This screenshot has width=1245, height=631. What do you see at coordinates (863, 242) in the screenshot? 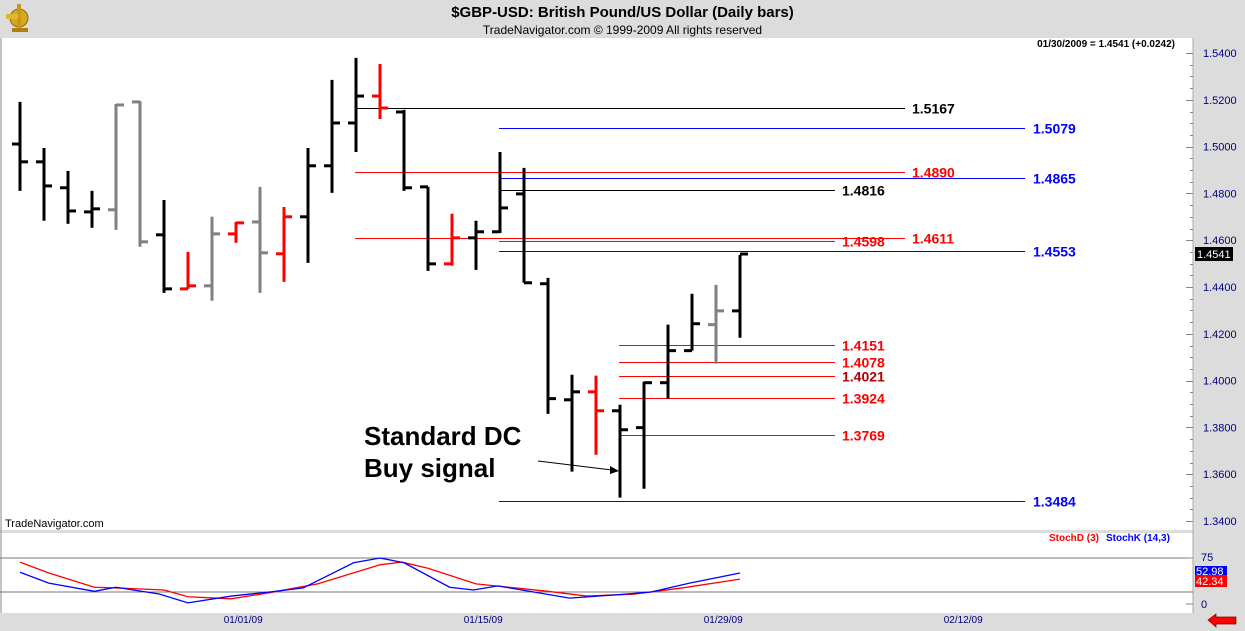
I see `level-label: 1.4598` at bounding box center [863, 242].